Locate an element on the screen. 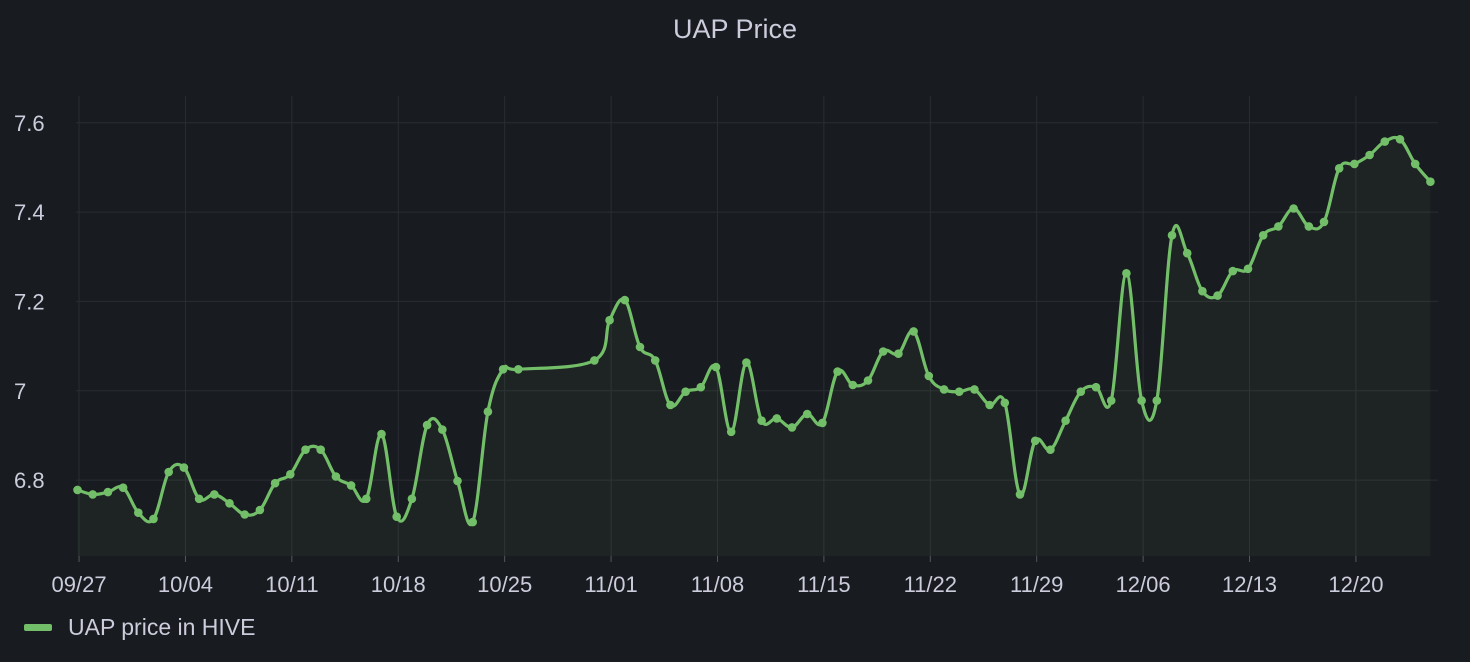 The height and width of the screenshot is (662, 1470). legend-label: UAP price in HIVE is located at coordinates (162, 627).